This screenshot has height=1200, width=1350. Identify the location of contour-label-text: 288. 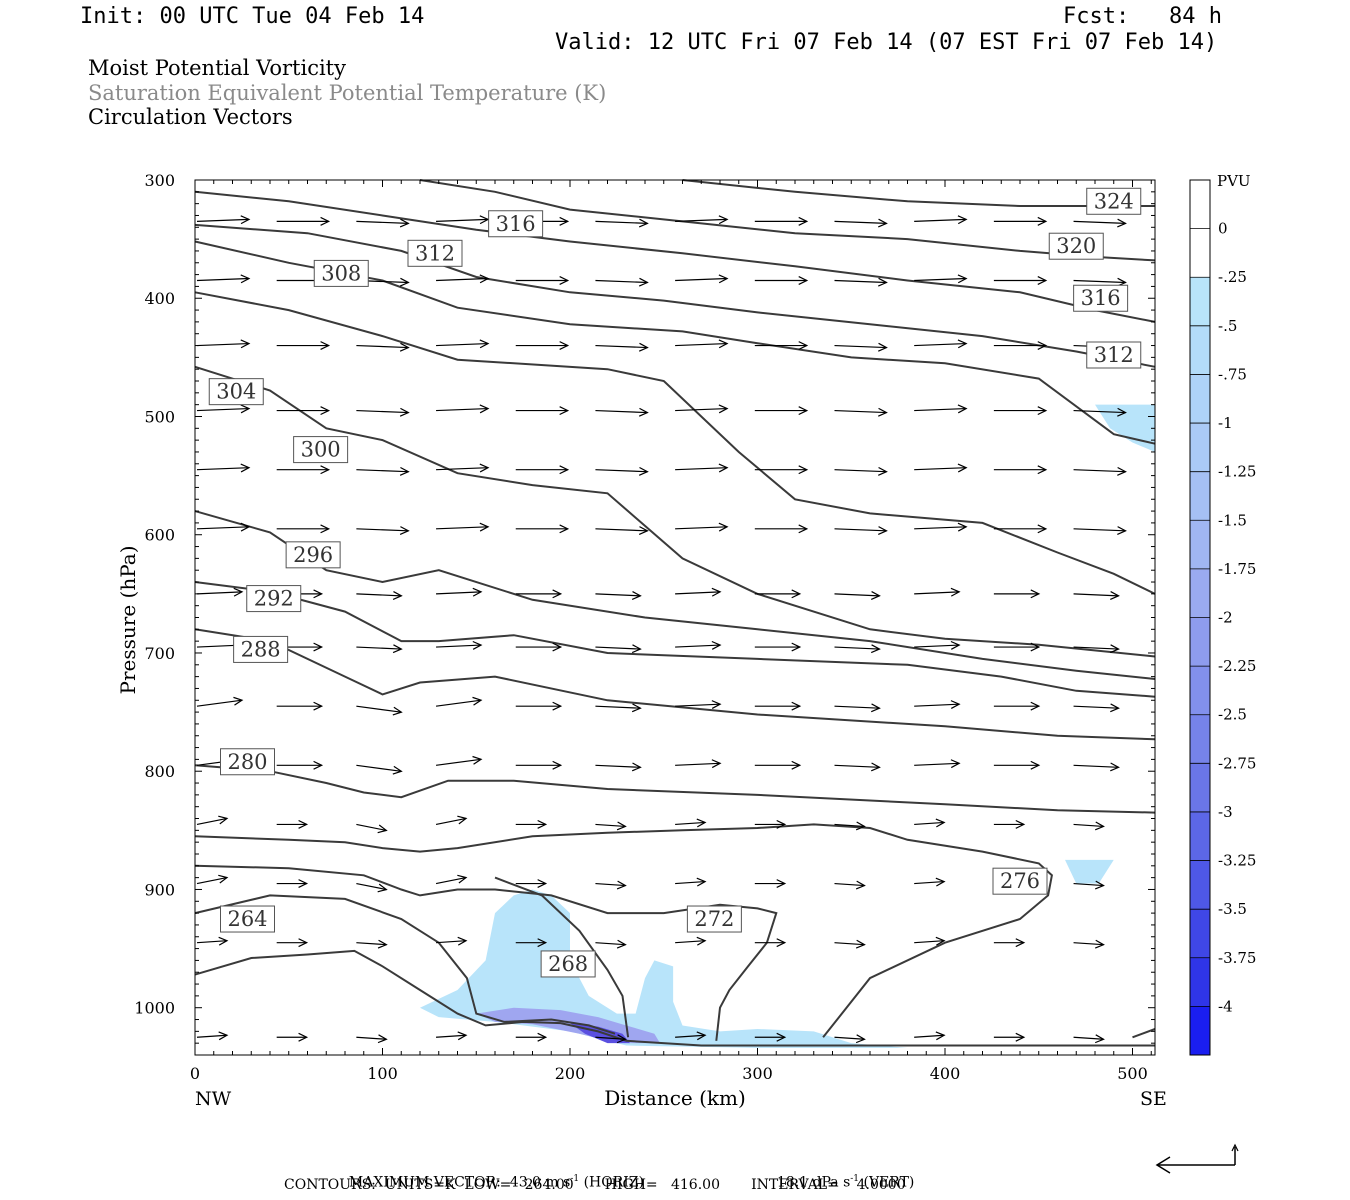
(261, 649).